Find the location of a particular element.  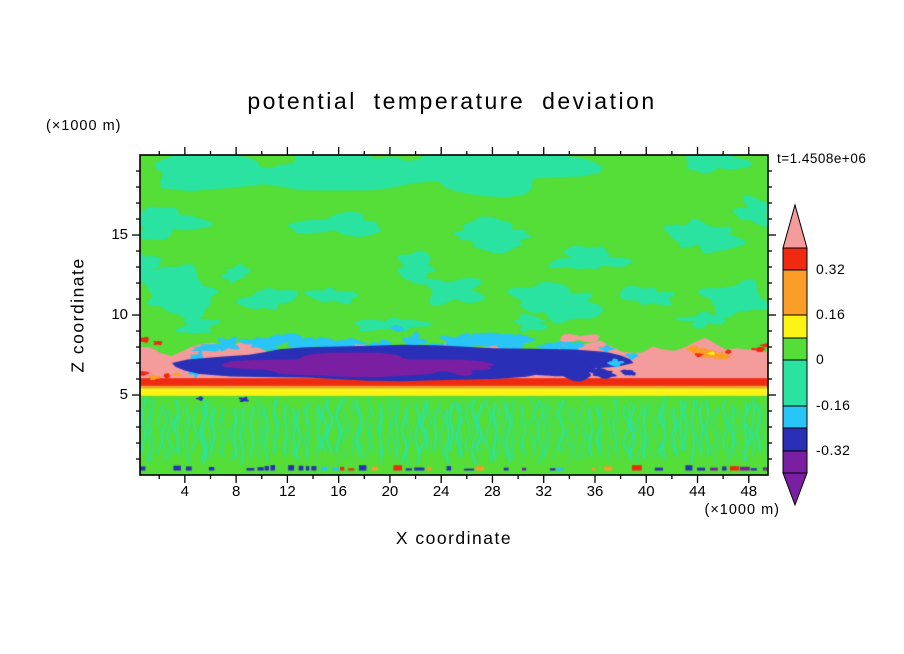

x-tick-label: 20 is located at coordinates (390, 491).